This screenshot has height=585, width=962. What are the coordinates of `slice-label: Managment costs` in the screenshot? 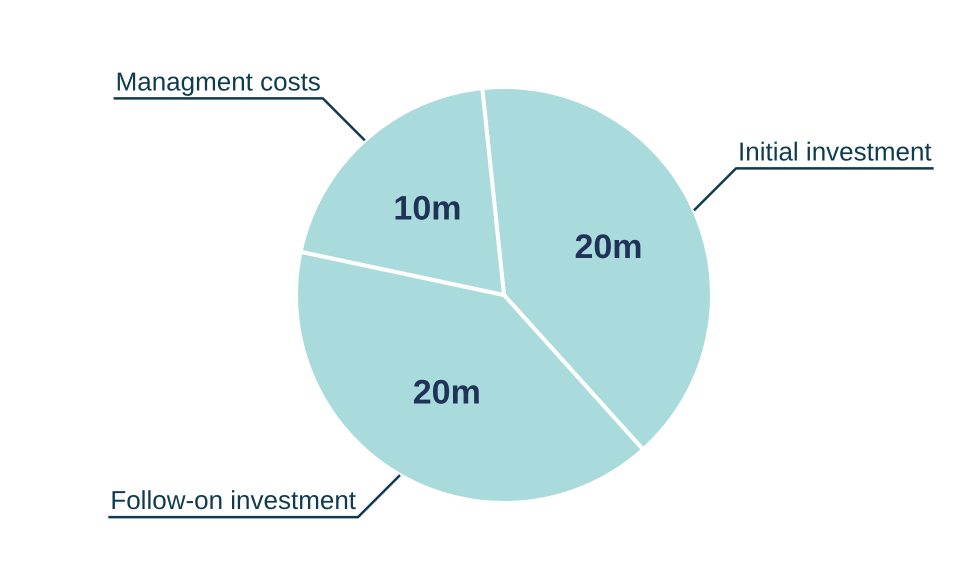 It's located at (218, 81).